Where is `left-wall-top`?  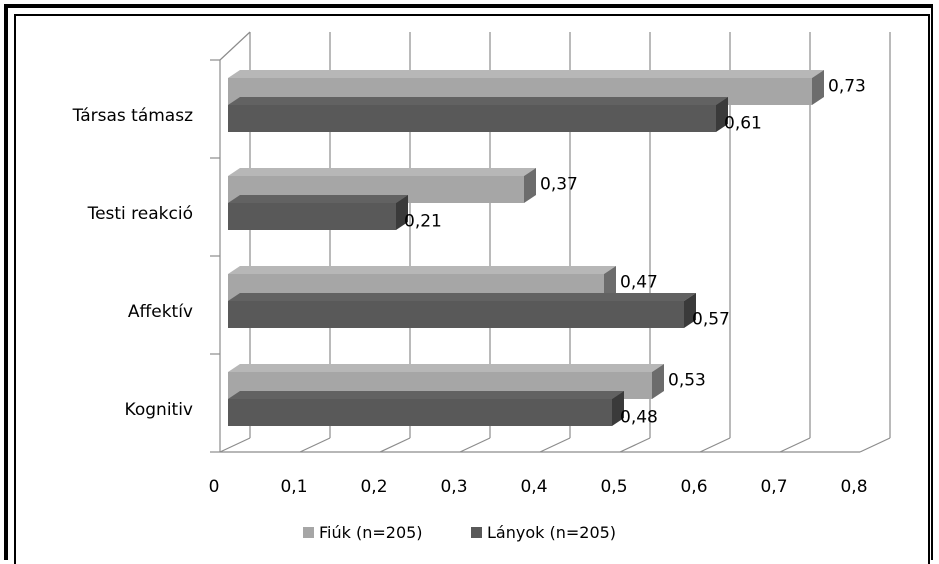 left-wall-top is located at coordinates (235, 46).